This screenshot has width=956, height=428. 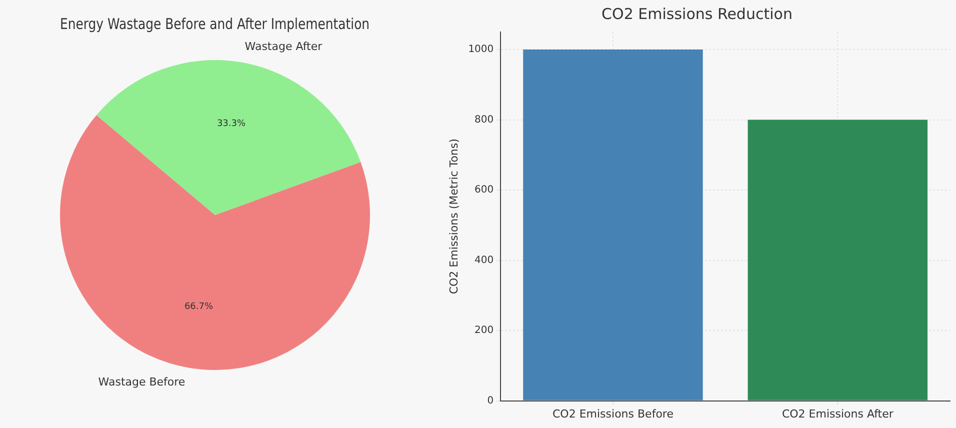 What do you see at coordinates (697, 13) in the screenshot?
I see `chart-title: CO2 Emissions Reduction` at bounding box center [697, 13].